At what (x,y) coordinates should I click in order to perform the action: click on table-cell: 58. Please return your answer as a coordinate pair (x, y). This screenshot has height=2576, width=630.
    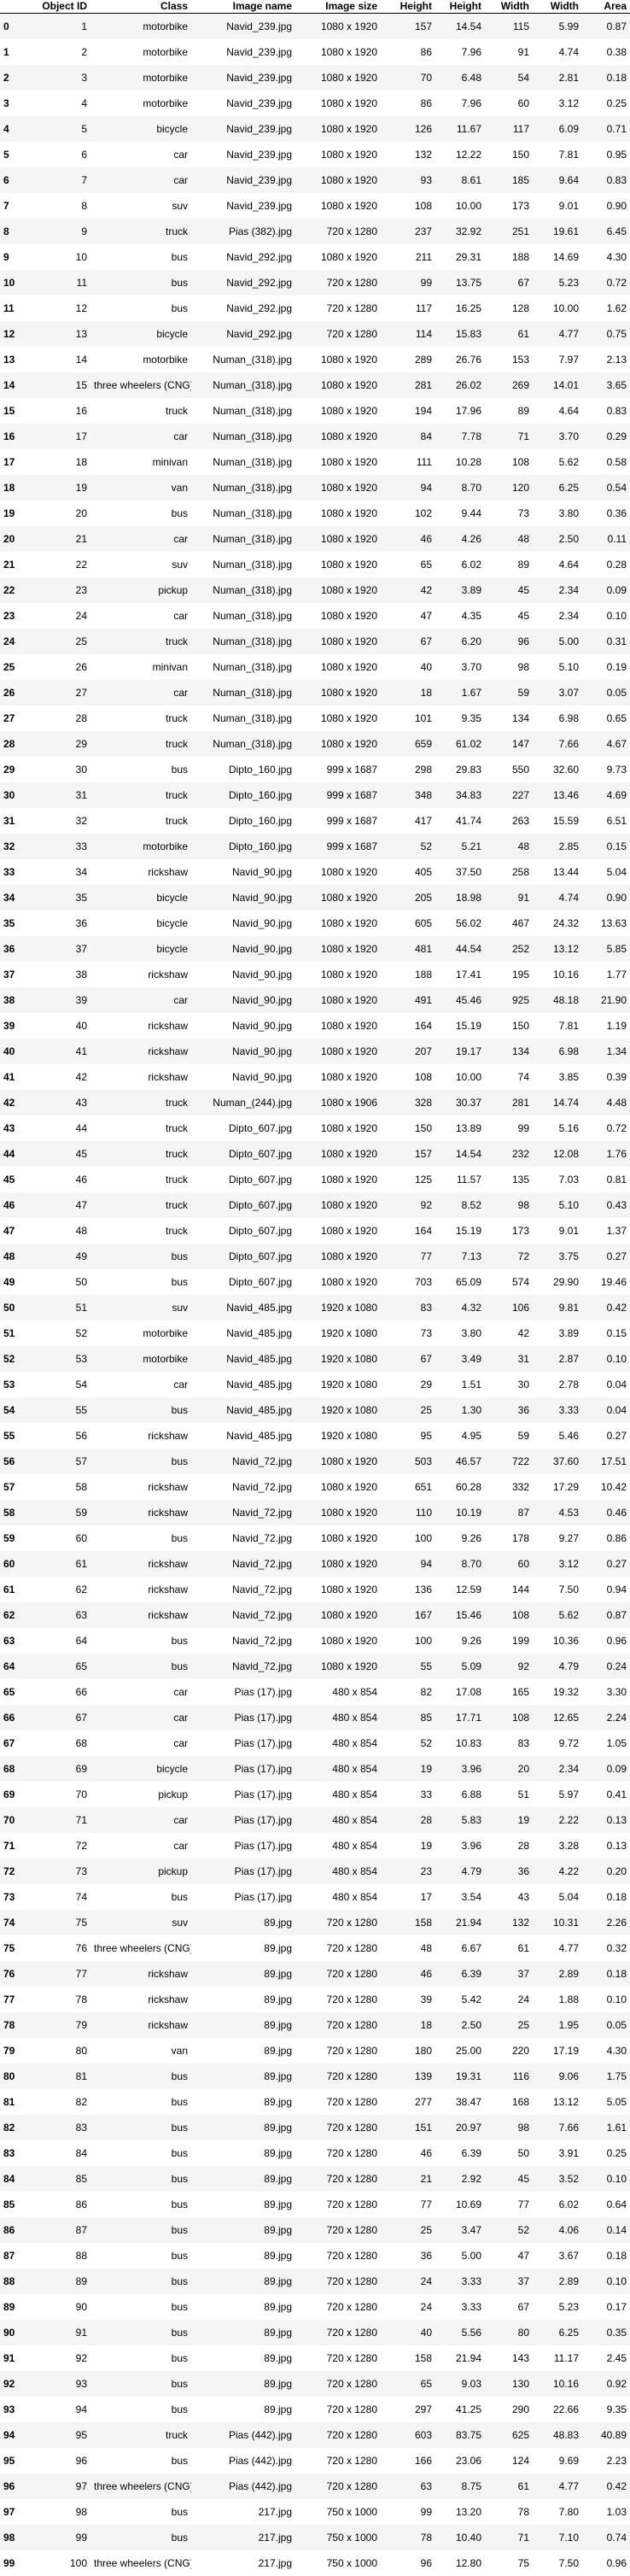
    Looking at the image, I should click on (62, 1487).